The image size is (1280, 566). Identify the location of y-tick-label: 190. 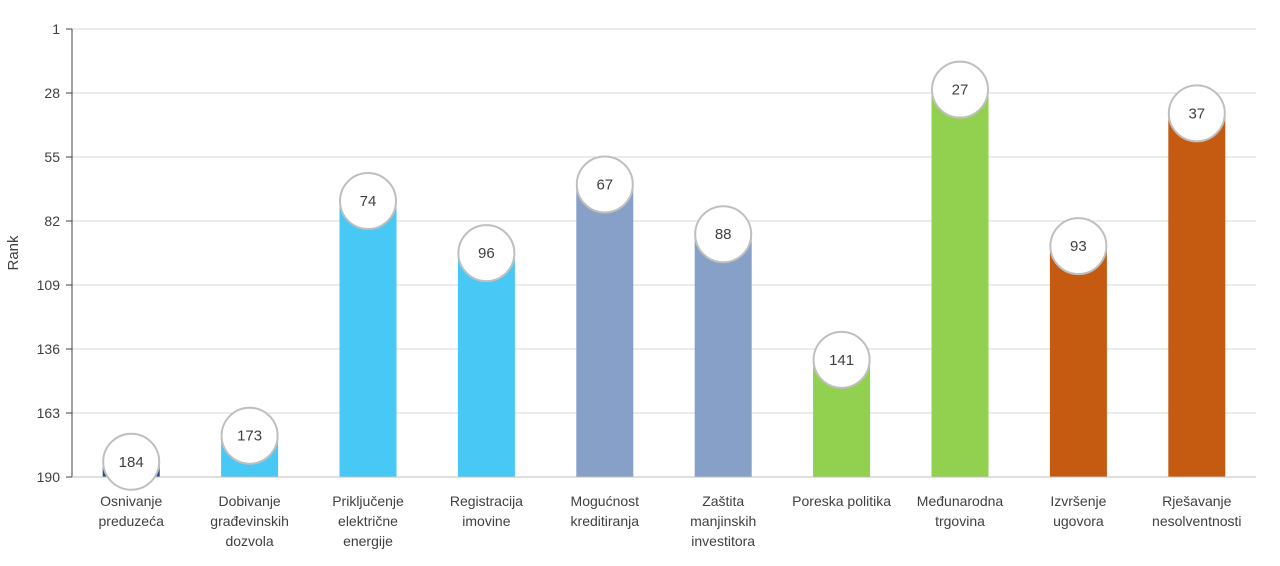
(49, 477).